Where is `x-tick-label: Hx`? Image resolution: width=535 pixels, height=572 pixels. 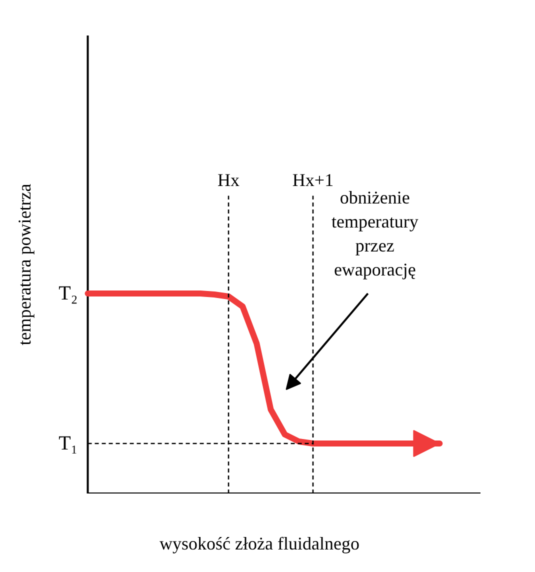 x-tick-label: Hx is located at coordinates (229, 180).